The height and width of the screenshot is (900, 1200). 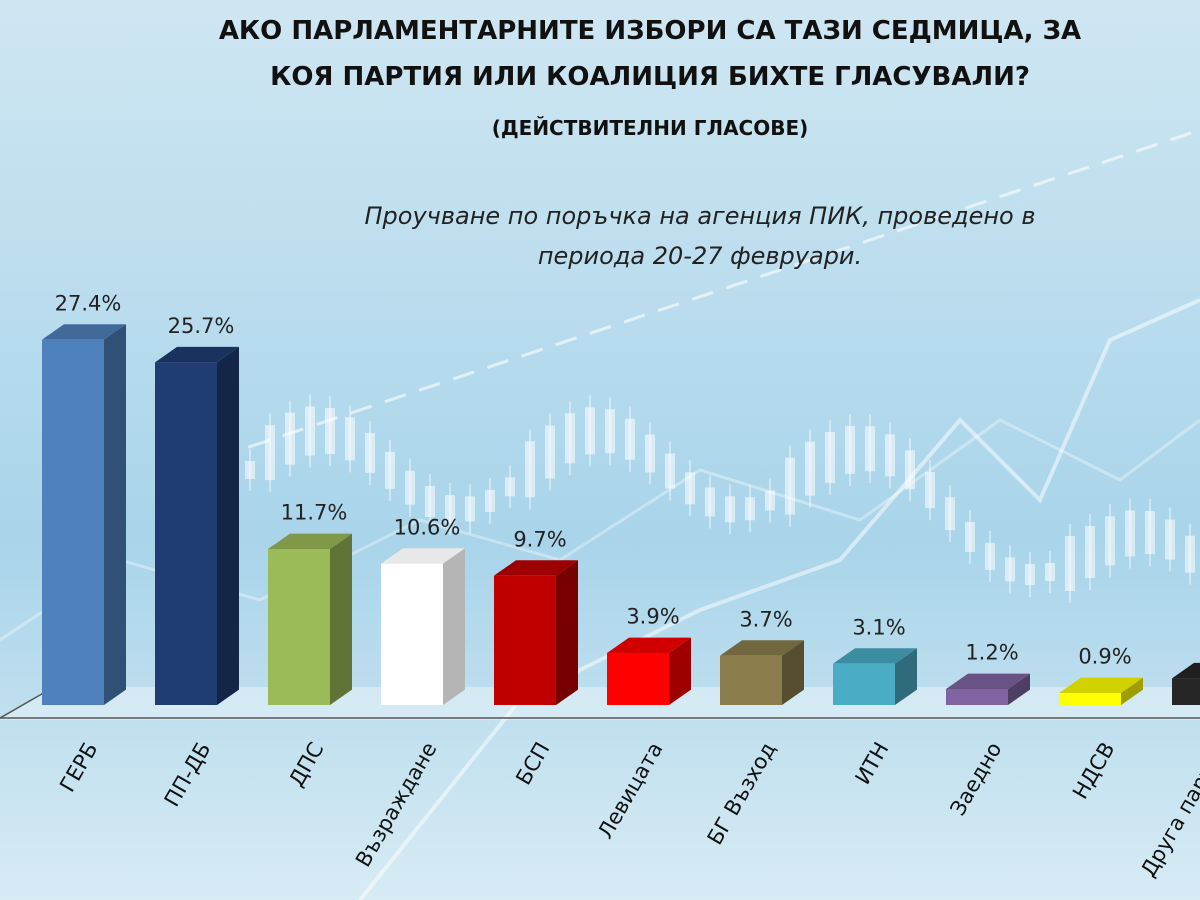 I want to click on category-label: ДПС, so click(x=306, y=764).